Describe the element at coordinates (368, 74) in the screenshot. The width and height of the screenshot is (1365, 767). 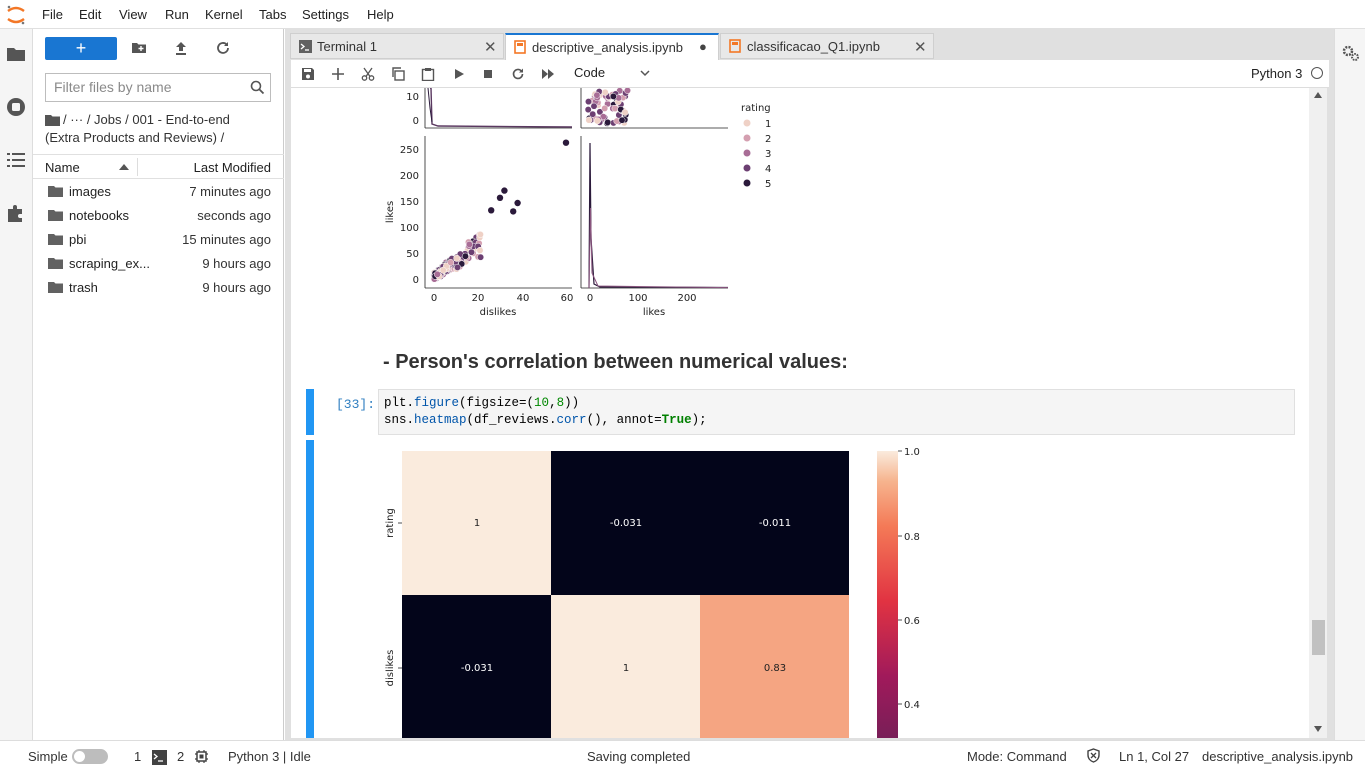
I see `cut-icon` at that location.